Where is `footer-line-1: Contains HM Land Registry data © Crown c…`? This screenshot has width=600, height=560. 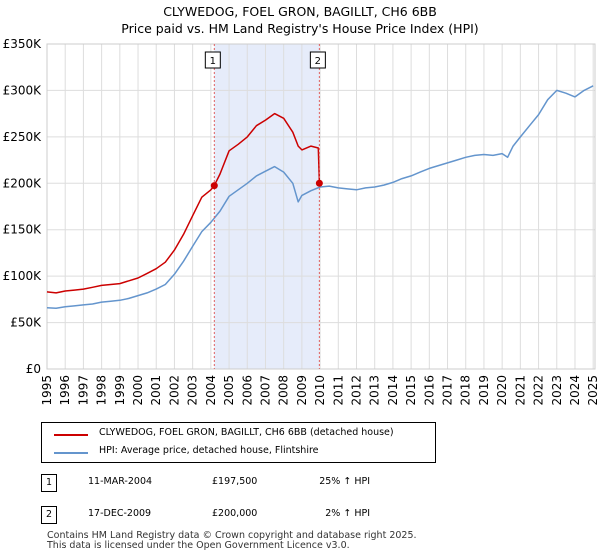
footer-line-1: Contains HM Land Registry data © Crown c… is located at coordinates (232, 535).